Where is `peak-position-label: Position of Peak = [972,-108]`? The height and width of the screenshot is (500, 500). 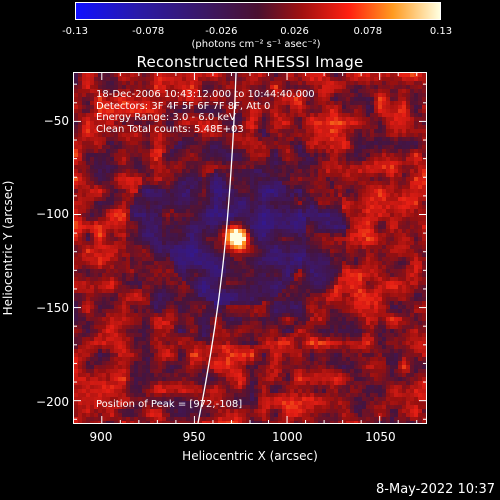 peak-position-label: Position of Peak = [972,-108] is located at coordinates (169, 404).